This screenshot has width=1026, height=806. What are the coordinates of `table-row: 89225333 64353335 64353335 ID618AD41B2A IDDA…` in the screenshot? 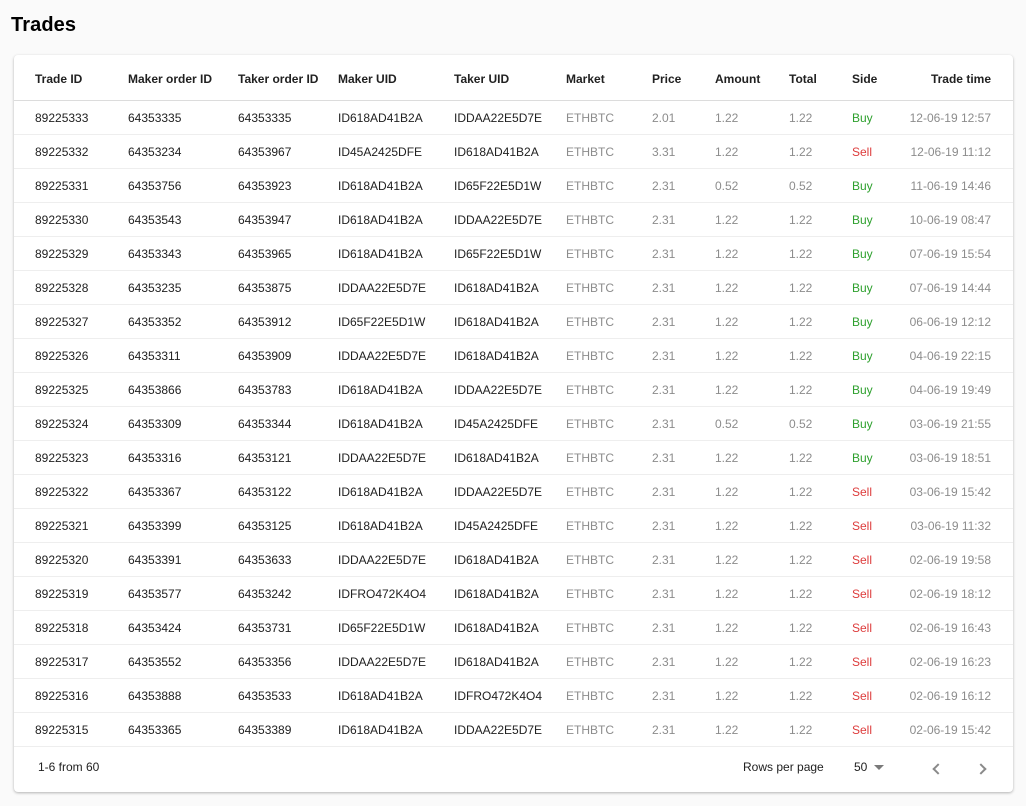 It's located at (513, 117).